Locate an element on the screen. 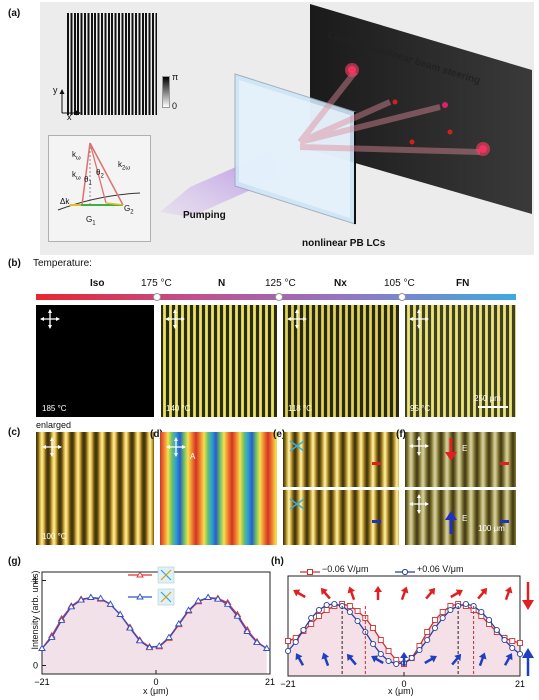 The height and width of the screenshot is (700, 539). legend-marker is located at coordinates (140, 574).